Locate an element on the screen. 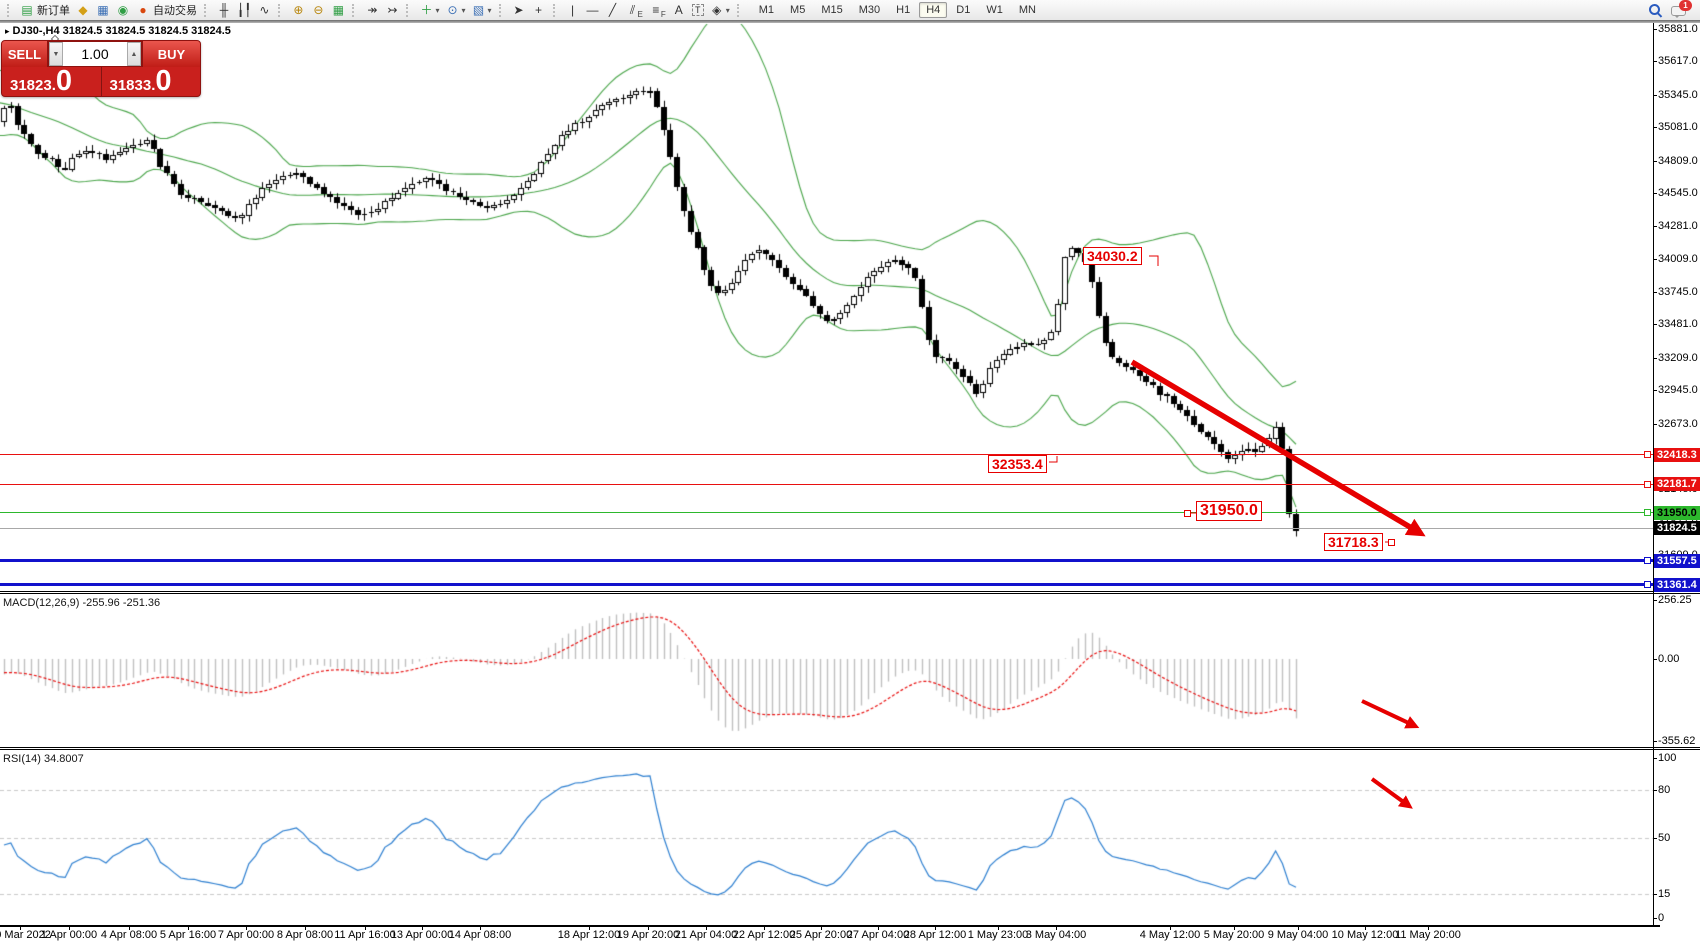 Image resolution: width=1700 pixels, height=947 pixels. chat-icon: 1 is located at coordinates (1681, 9).